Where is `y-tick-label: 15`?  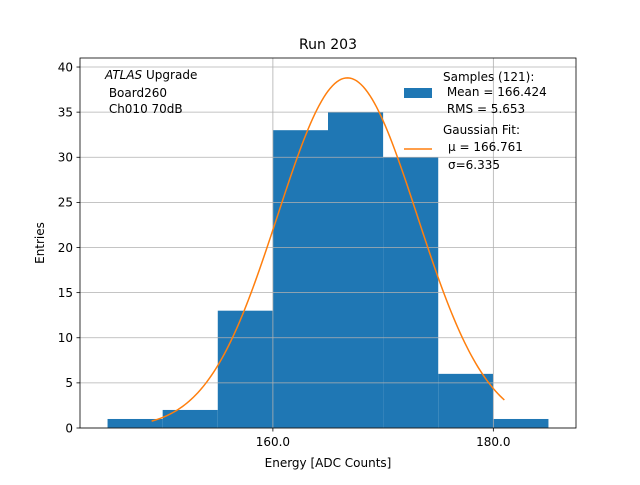
y-tick-label: 15 is located at coordinates (65, 293).